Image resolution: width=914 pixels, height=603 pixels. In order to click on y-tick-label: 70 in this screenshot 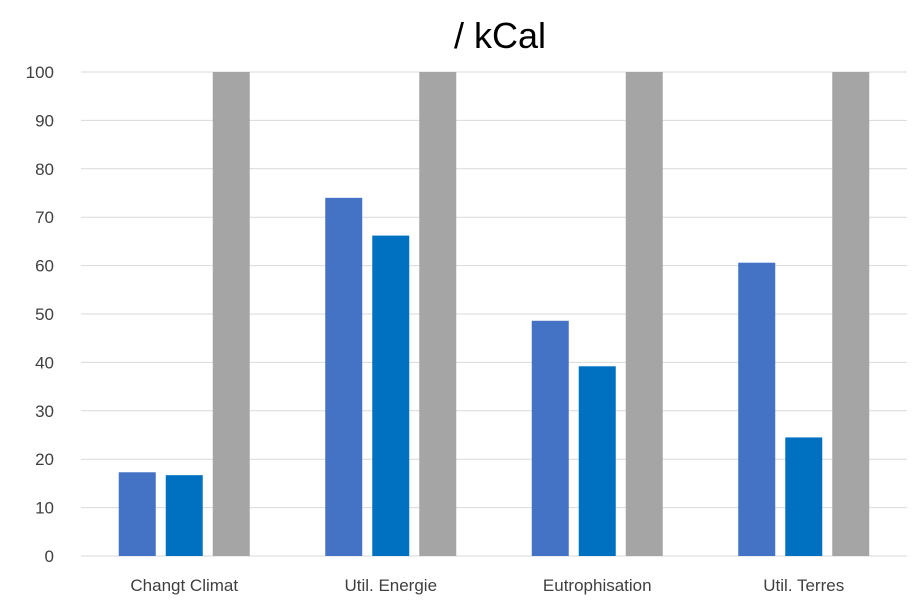, I will do `click(44, 217)`.